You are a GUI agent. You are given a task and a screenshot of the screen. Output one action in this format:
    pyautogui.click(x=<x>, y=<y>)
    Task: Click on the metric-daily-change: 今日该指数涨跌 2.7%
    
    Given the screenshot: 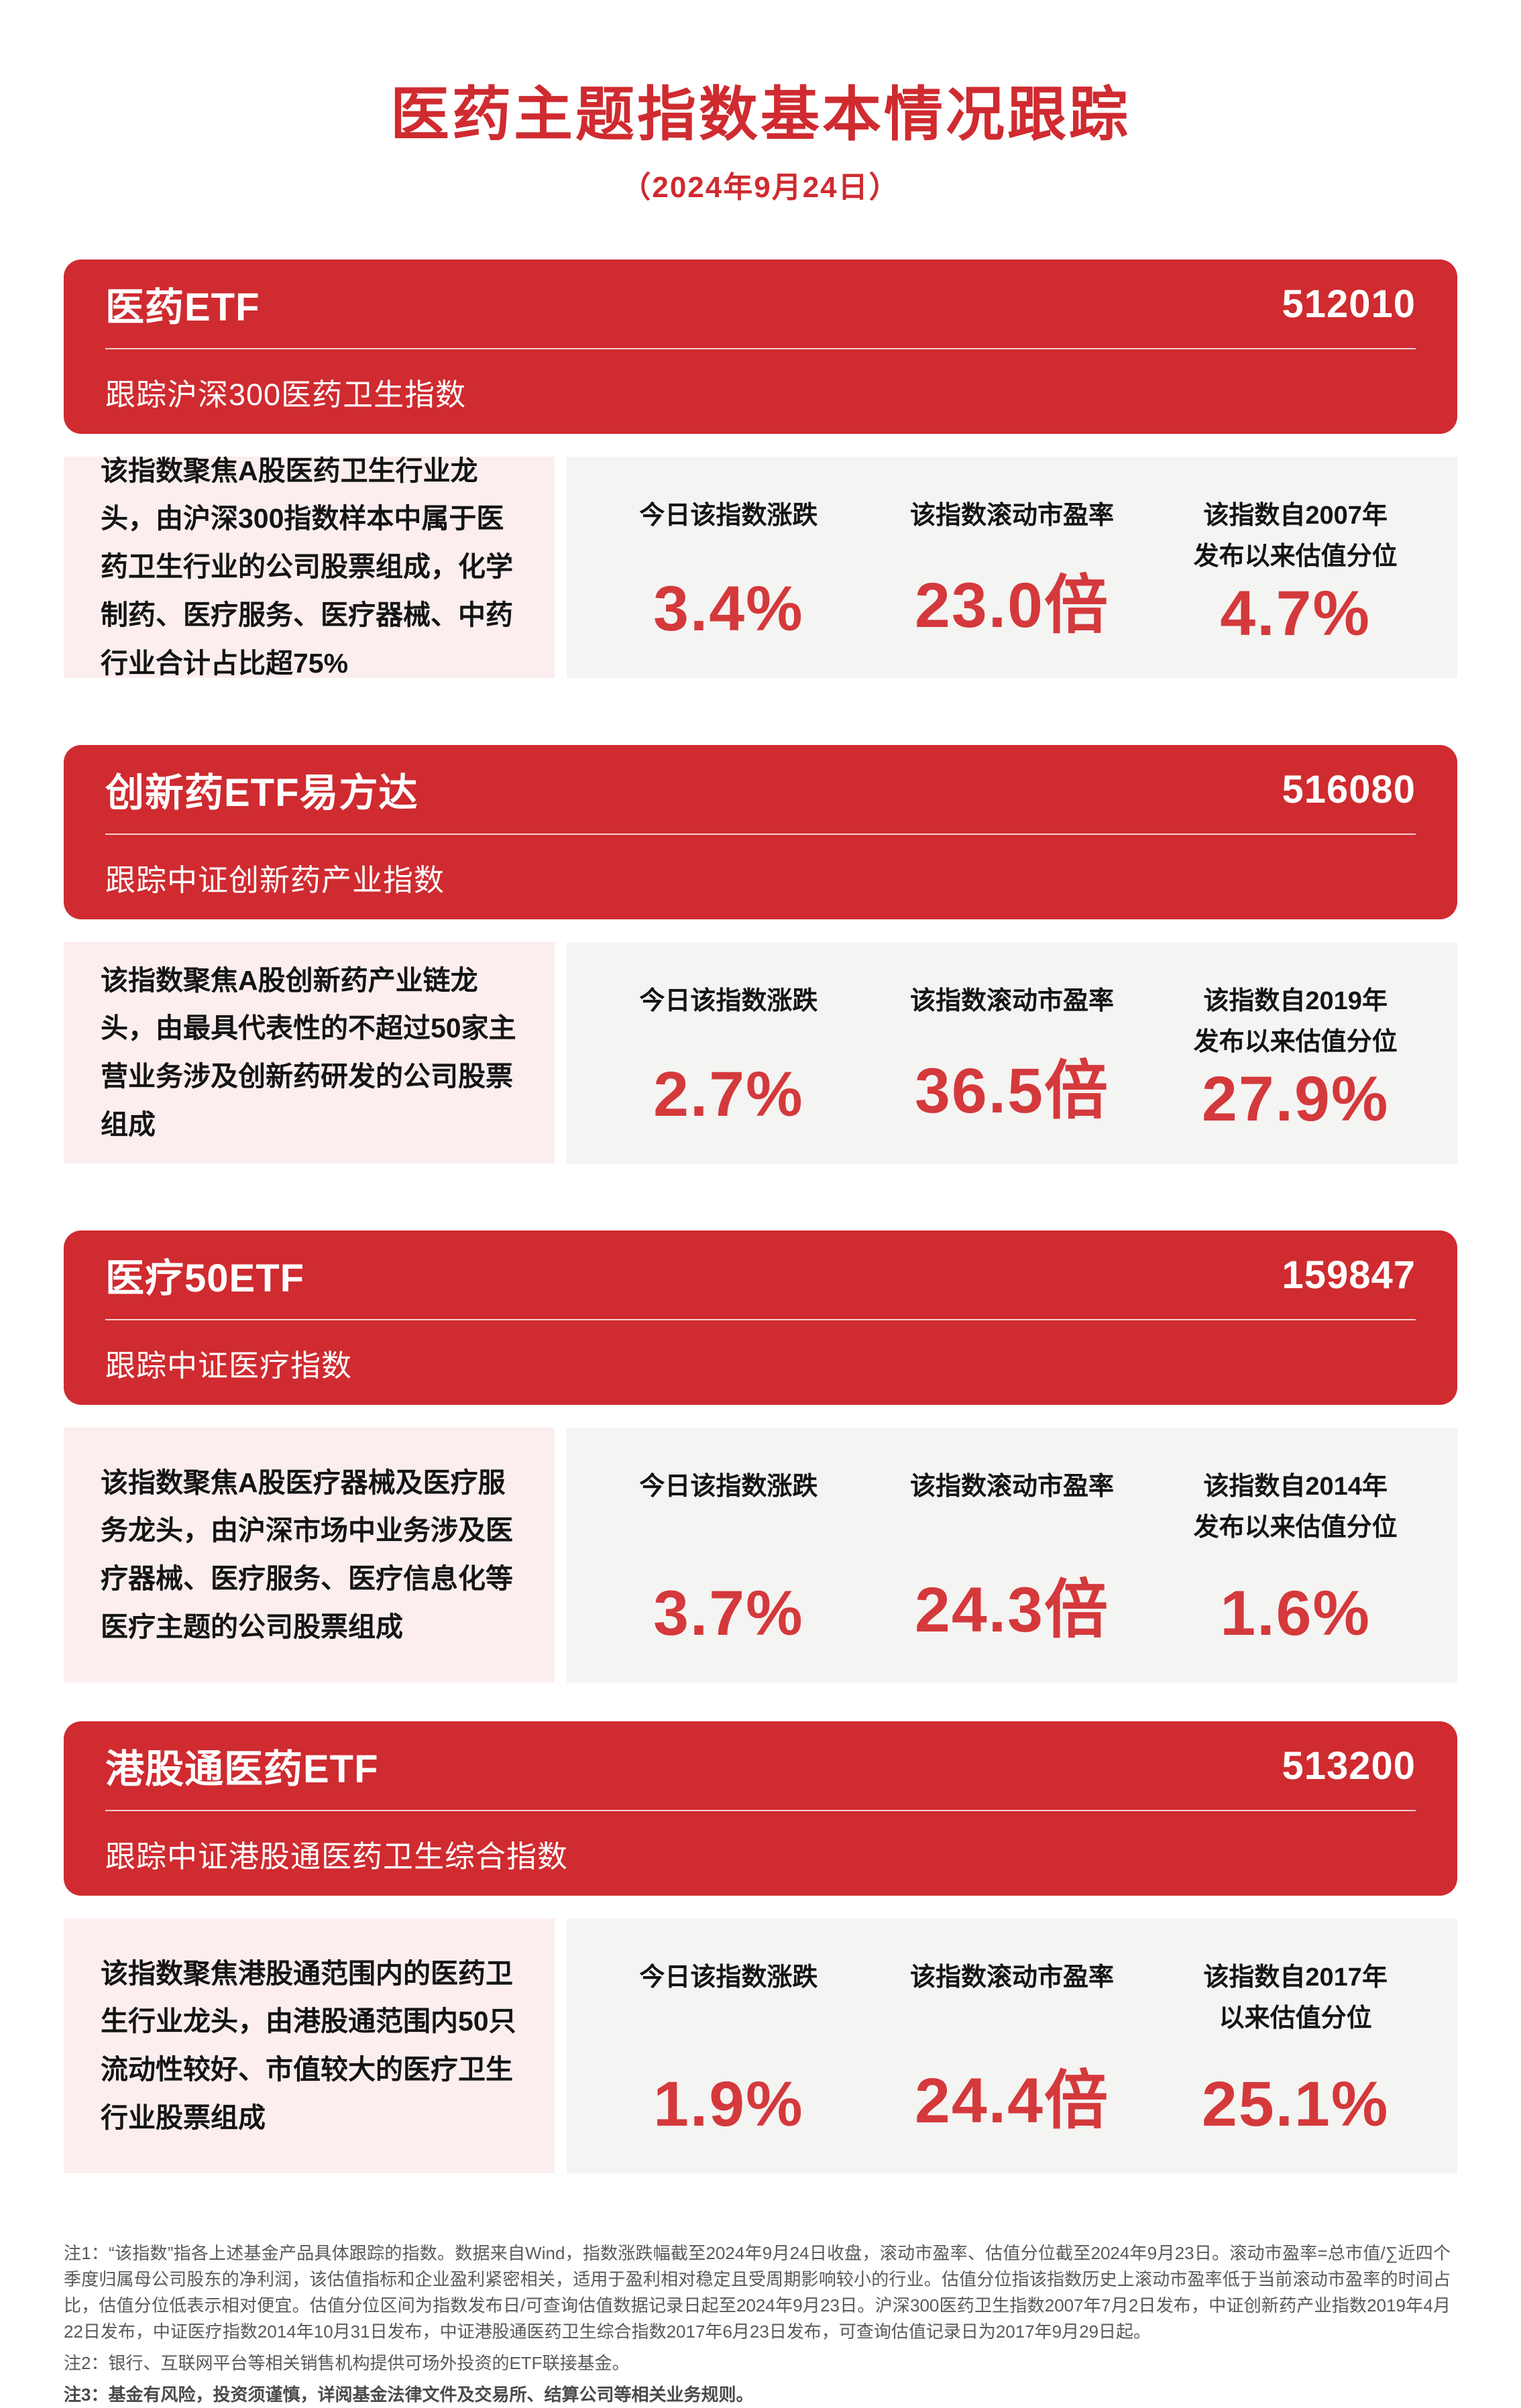 What is the action you would take?
    pyautogui.click(x=728, y=1056)
    